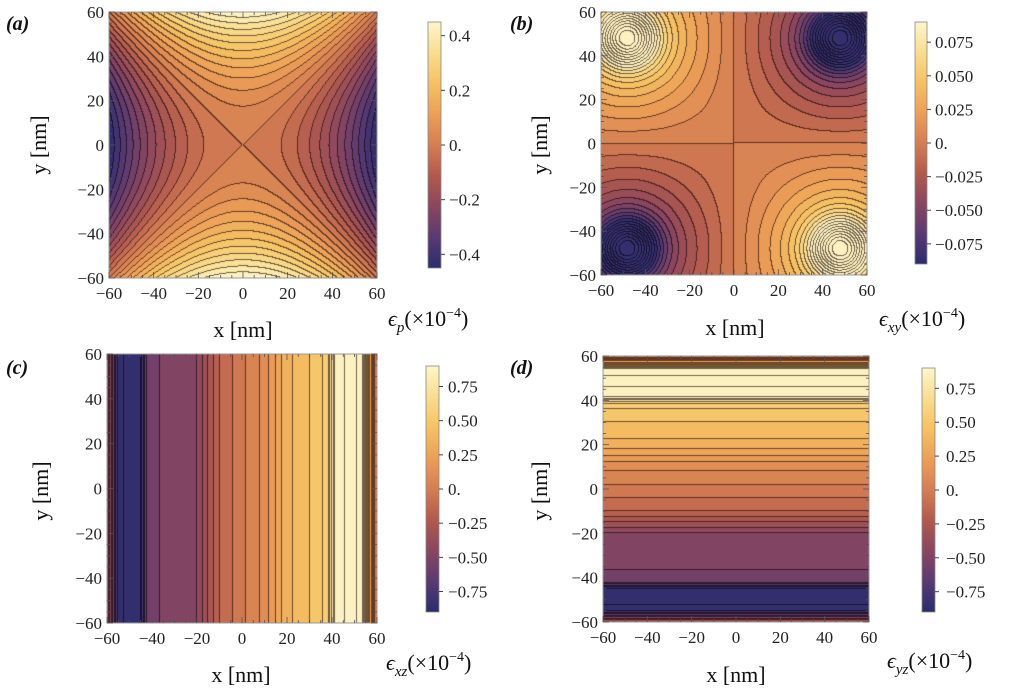  Describe the element at coordinates (428, 665) in the screenshot. I see `colorbar-label: ϵxz(×10−4)` at that location.